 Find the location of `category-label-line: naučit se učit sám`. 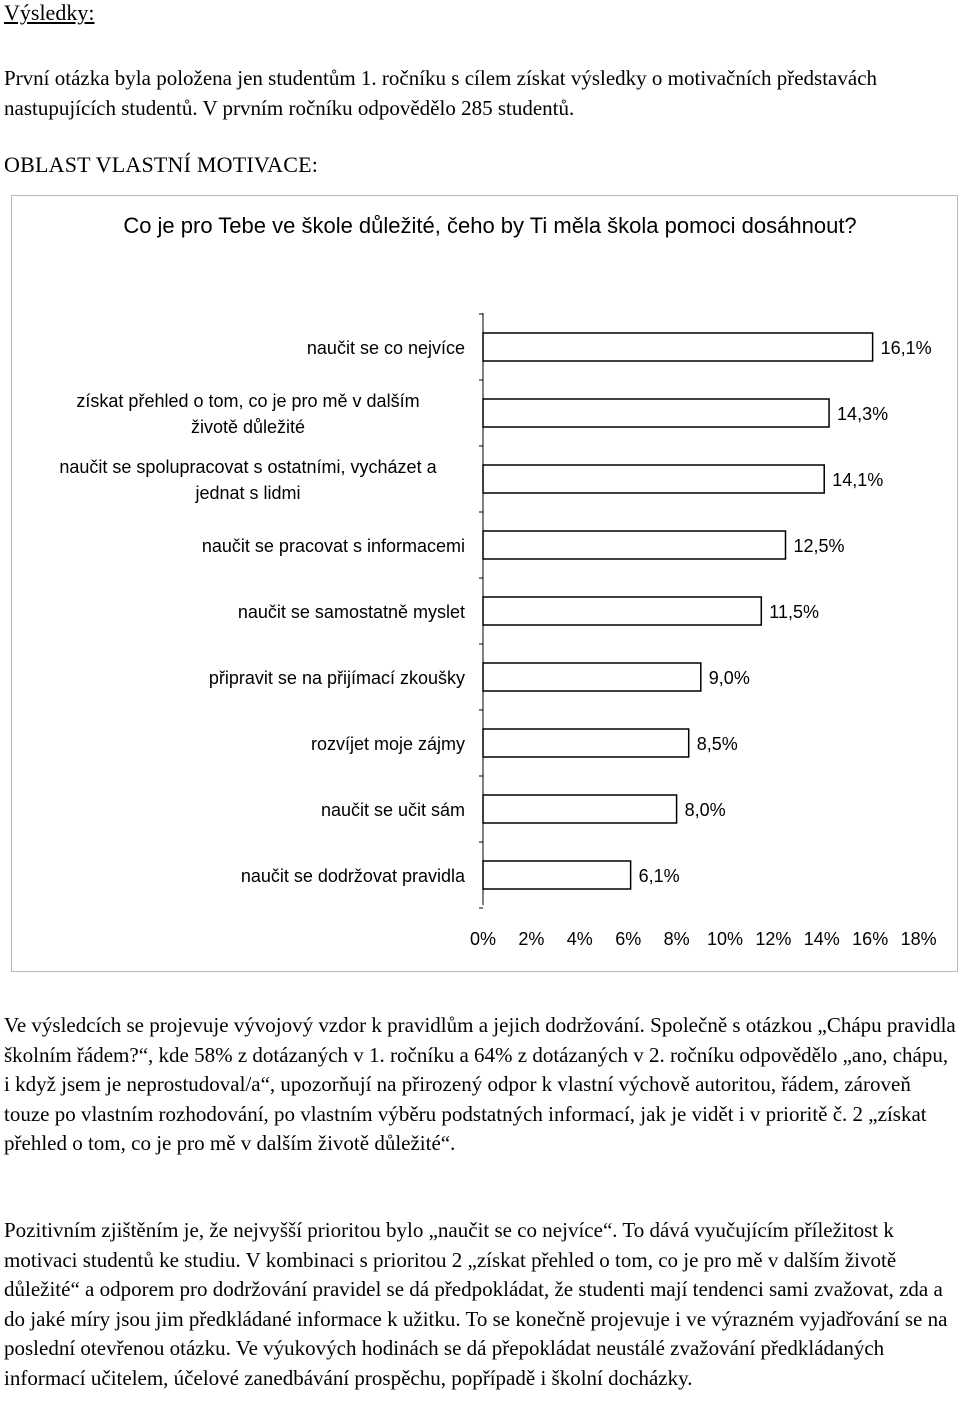

category-label-line: naučit se učit sám is located at coordinates (393, 810).